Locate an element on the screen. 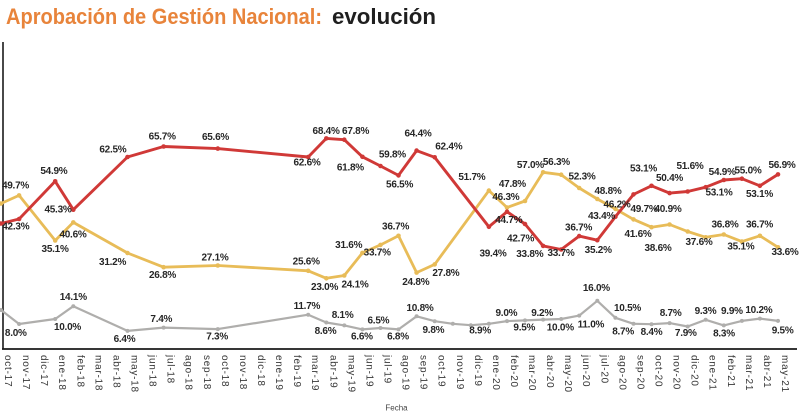 The height and width of the screenshot is (419, 800). svg-text: 57.0% is located at coordinates (530, 165).